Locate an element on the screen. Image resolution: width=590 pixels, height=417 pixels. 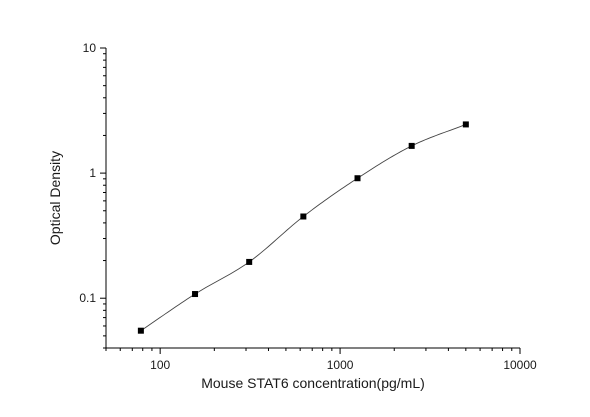
x-tick-label: 1000 is located at coordinates (340, 365).